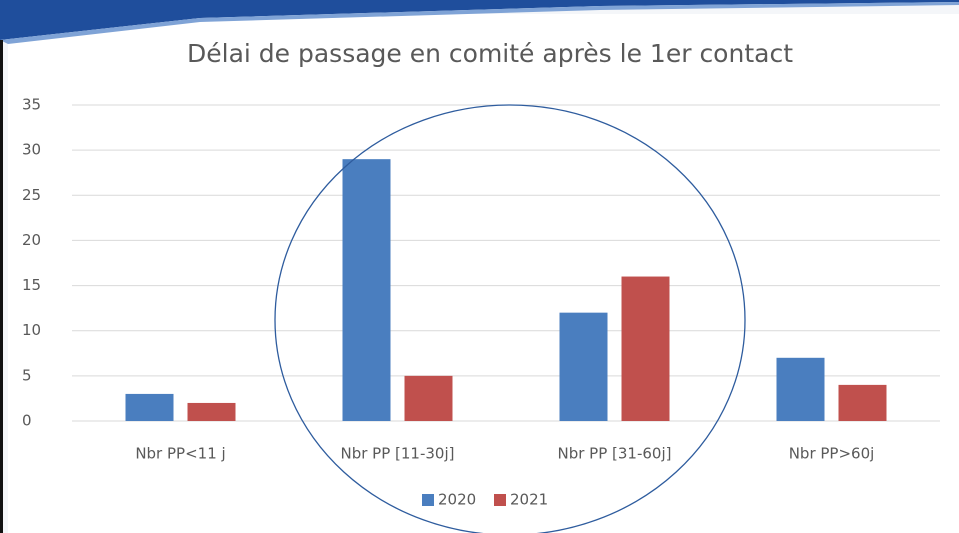 Image resolution: width=959 pixels, height=533 pixels. What do you see at coordinates (31, 330) in the screenshot?
I see `y-tick-label: 10` at bounding box center [31, 330].